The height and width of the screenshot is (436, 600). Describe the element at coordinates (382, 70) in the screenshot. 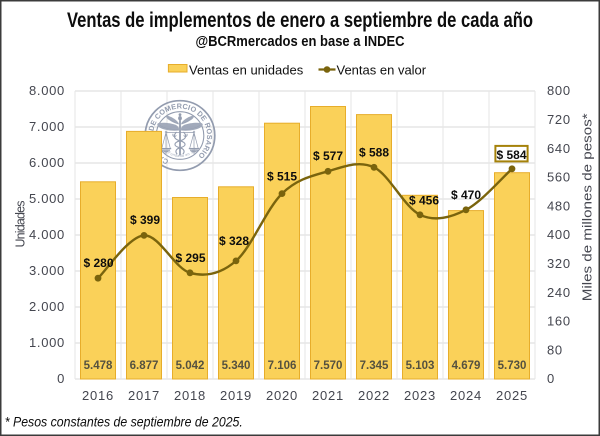

I see `svg-text: Ventas en valor` at that location.